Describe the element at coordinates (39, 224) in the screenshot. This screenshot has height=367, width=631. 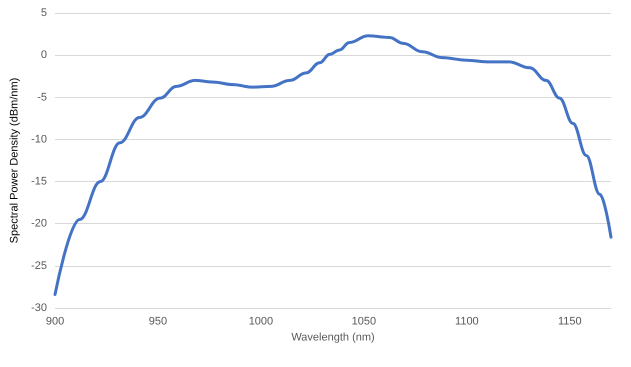
I see `y-tick-label: -20` at that location.